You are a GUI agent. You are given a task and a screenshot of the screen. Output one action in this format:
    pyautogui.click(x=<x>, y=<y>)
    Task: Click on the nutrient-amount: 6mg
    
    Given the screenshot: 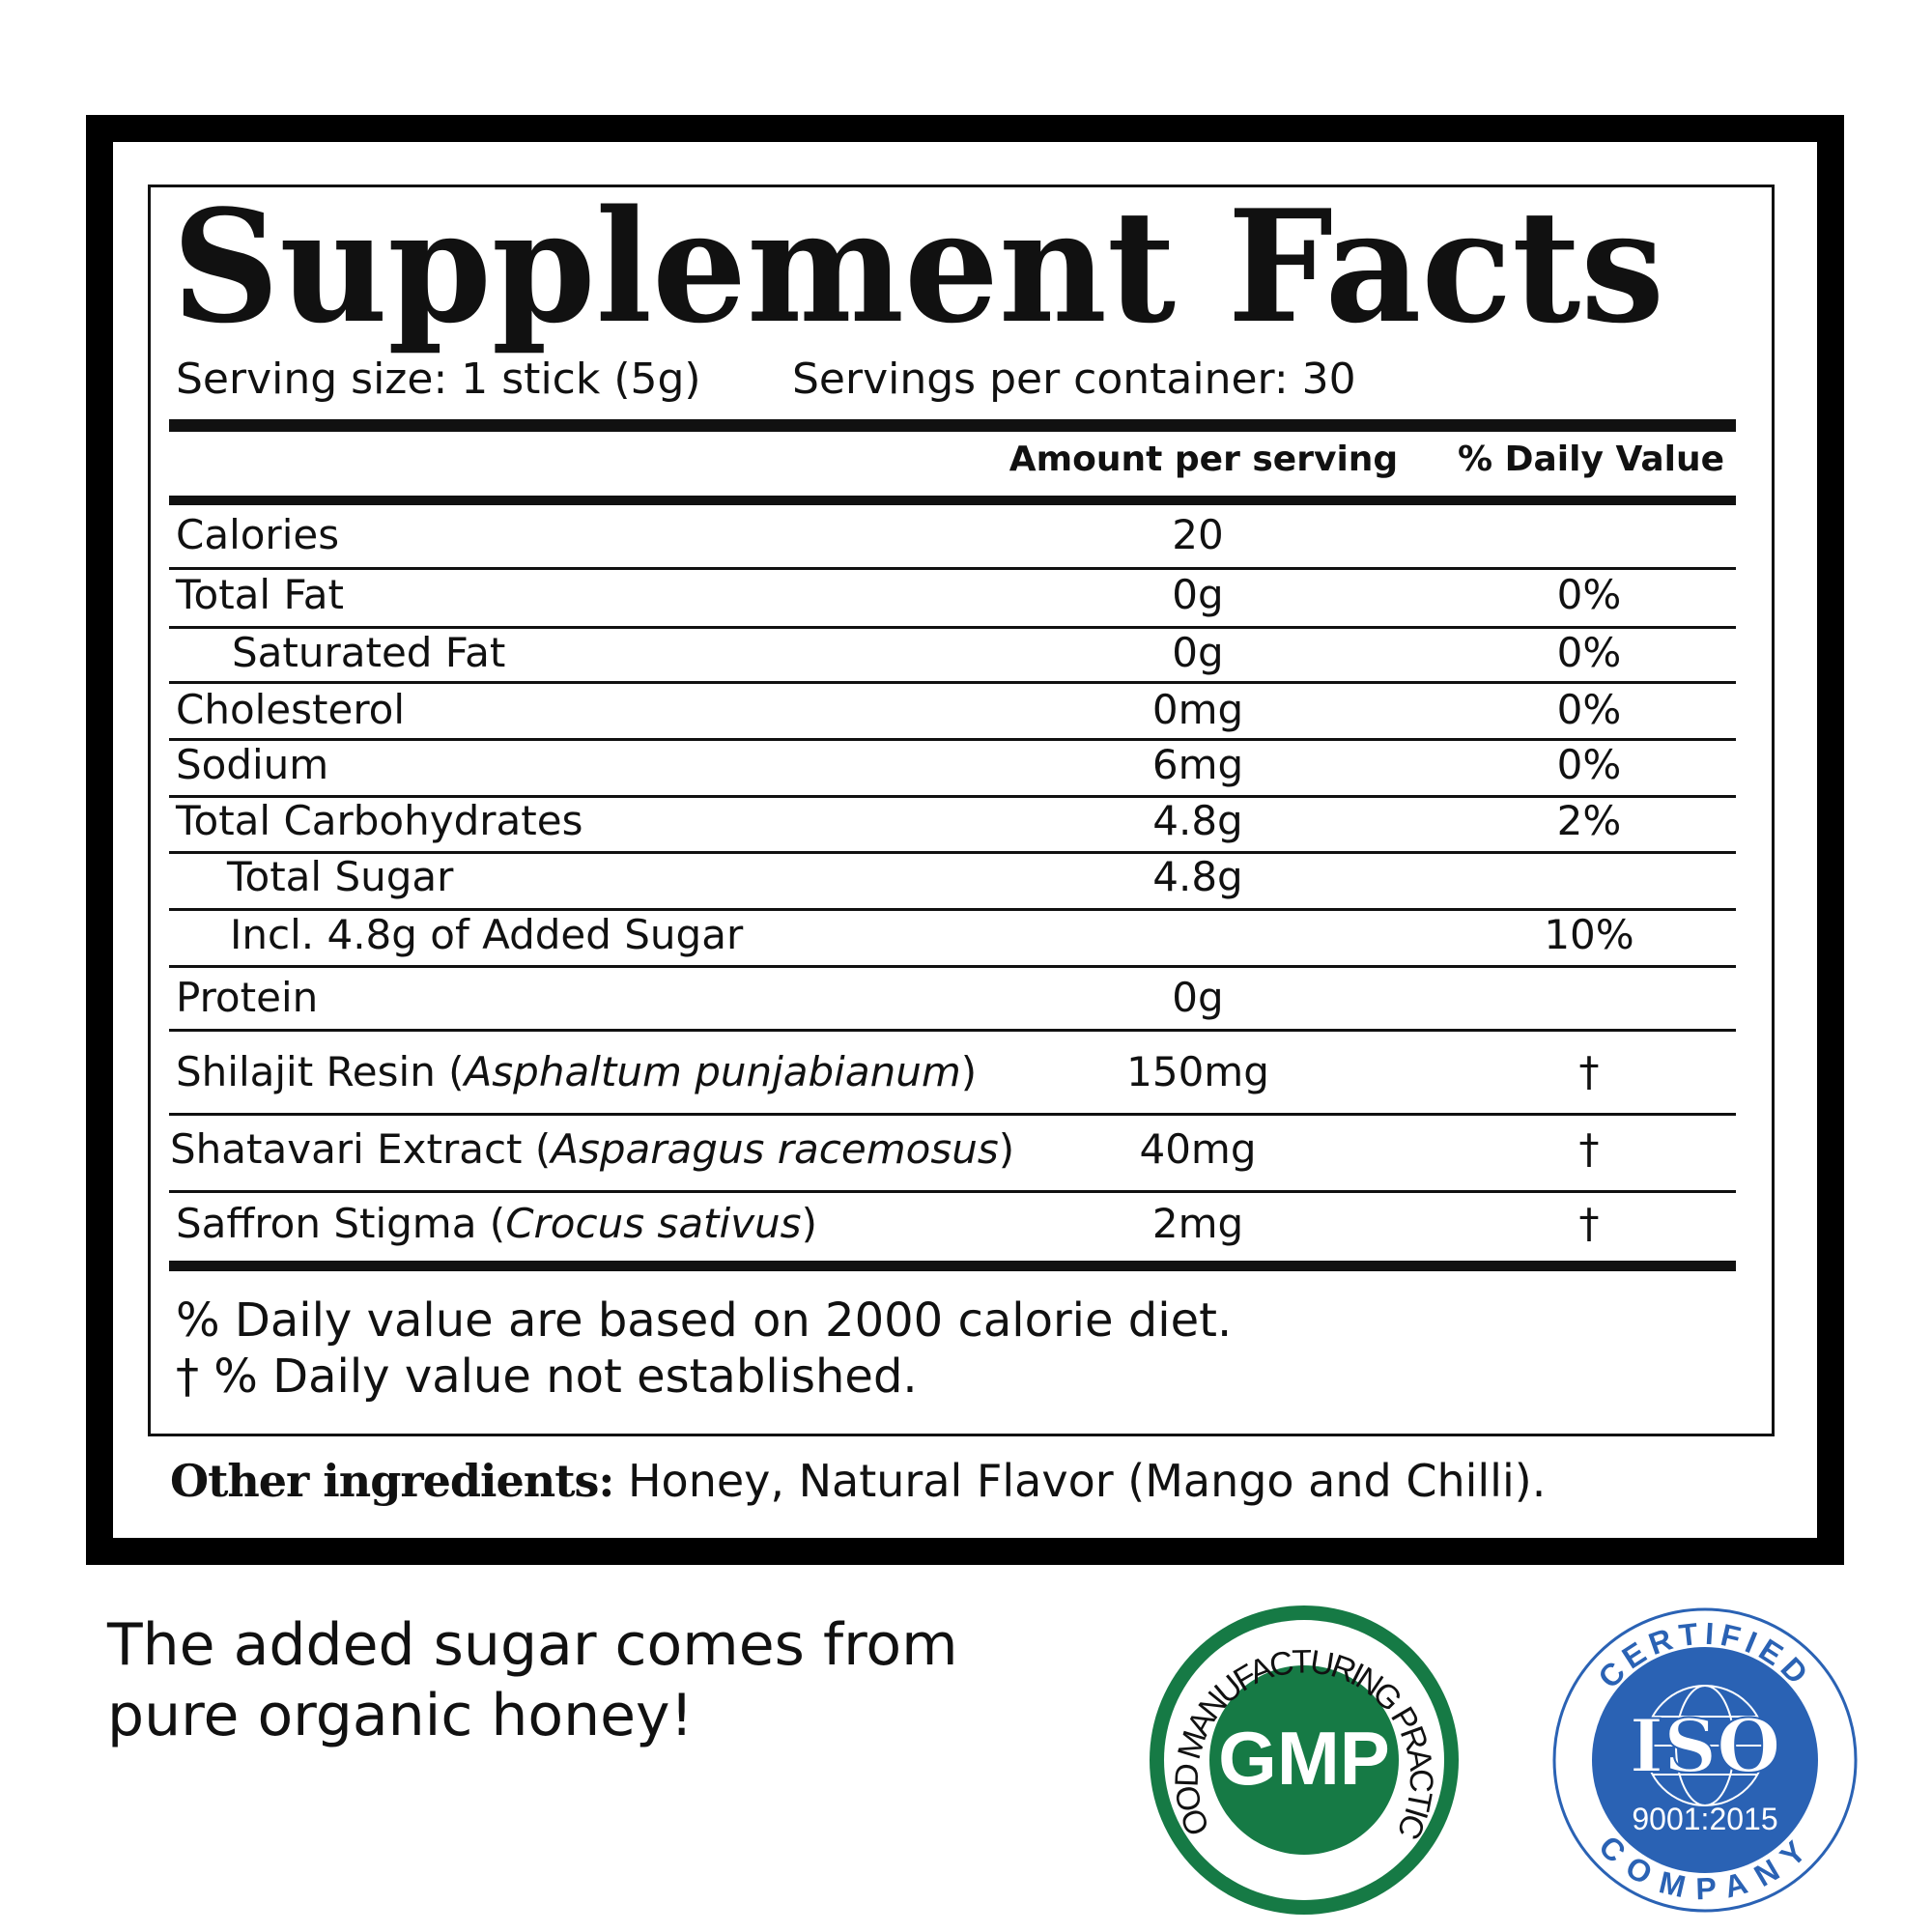 What is the action you would take?
    pyautogui.click(x=1197, y=764)
    